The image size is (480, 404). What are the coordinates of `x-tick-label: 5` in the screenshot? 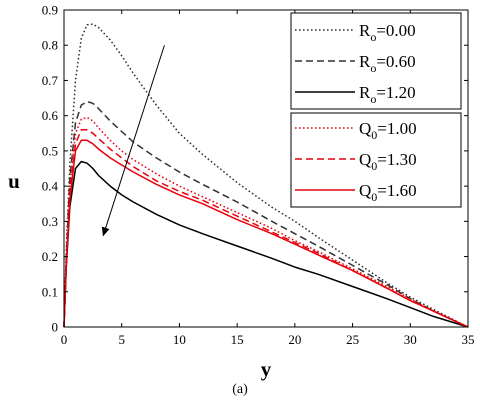 It's located at (121, 339).